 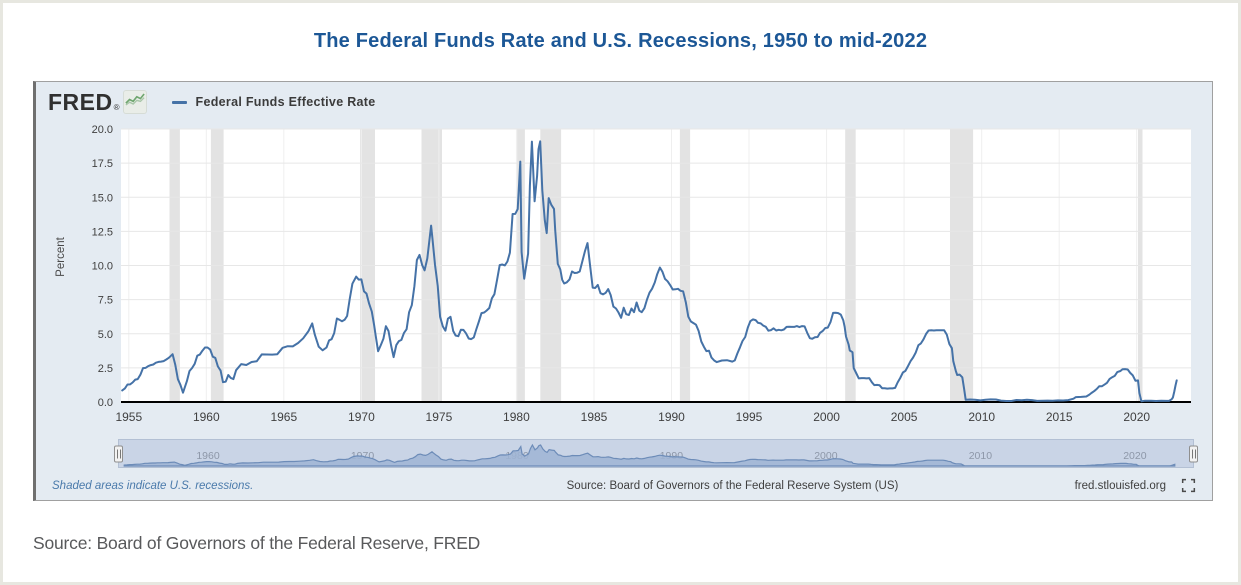 What do you see at coordinates (134, 102) in the screenshot?
I see `fred-sparkline-icon` at bounding box center [134, 102].